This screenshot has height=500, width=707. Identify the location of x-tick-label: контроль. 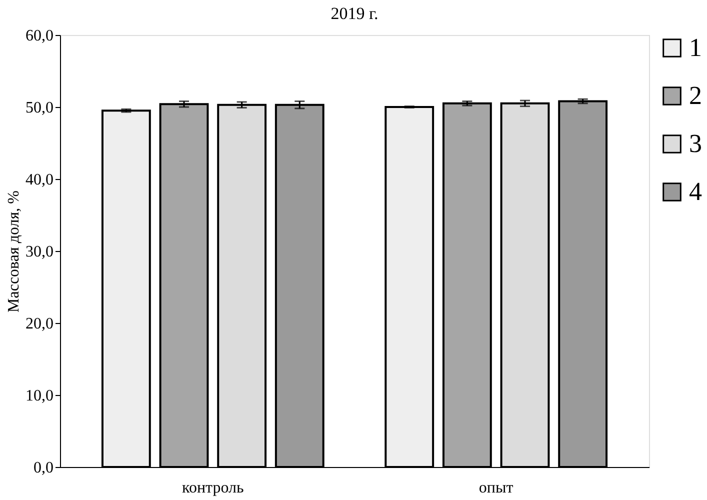
(213, 488).